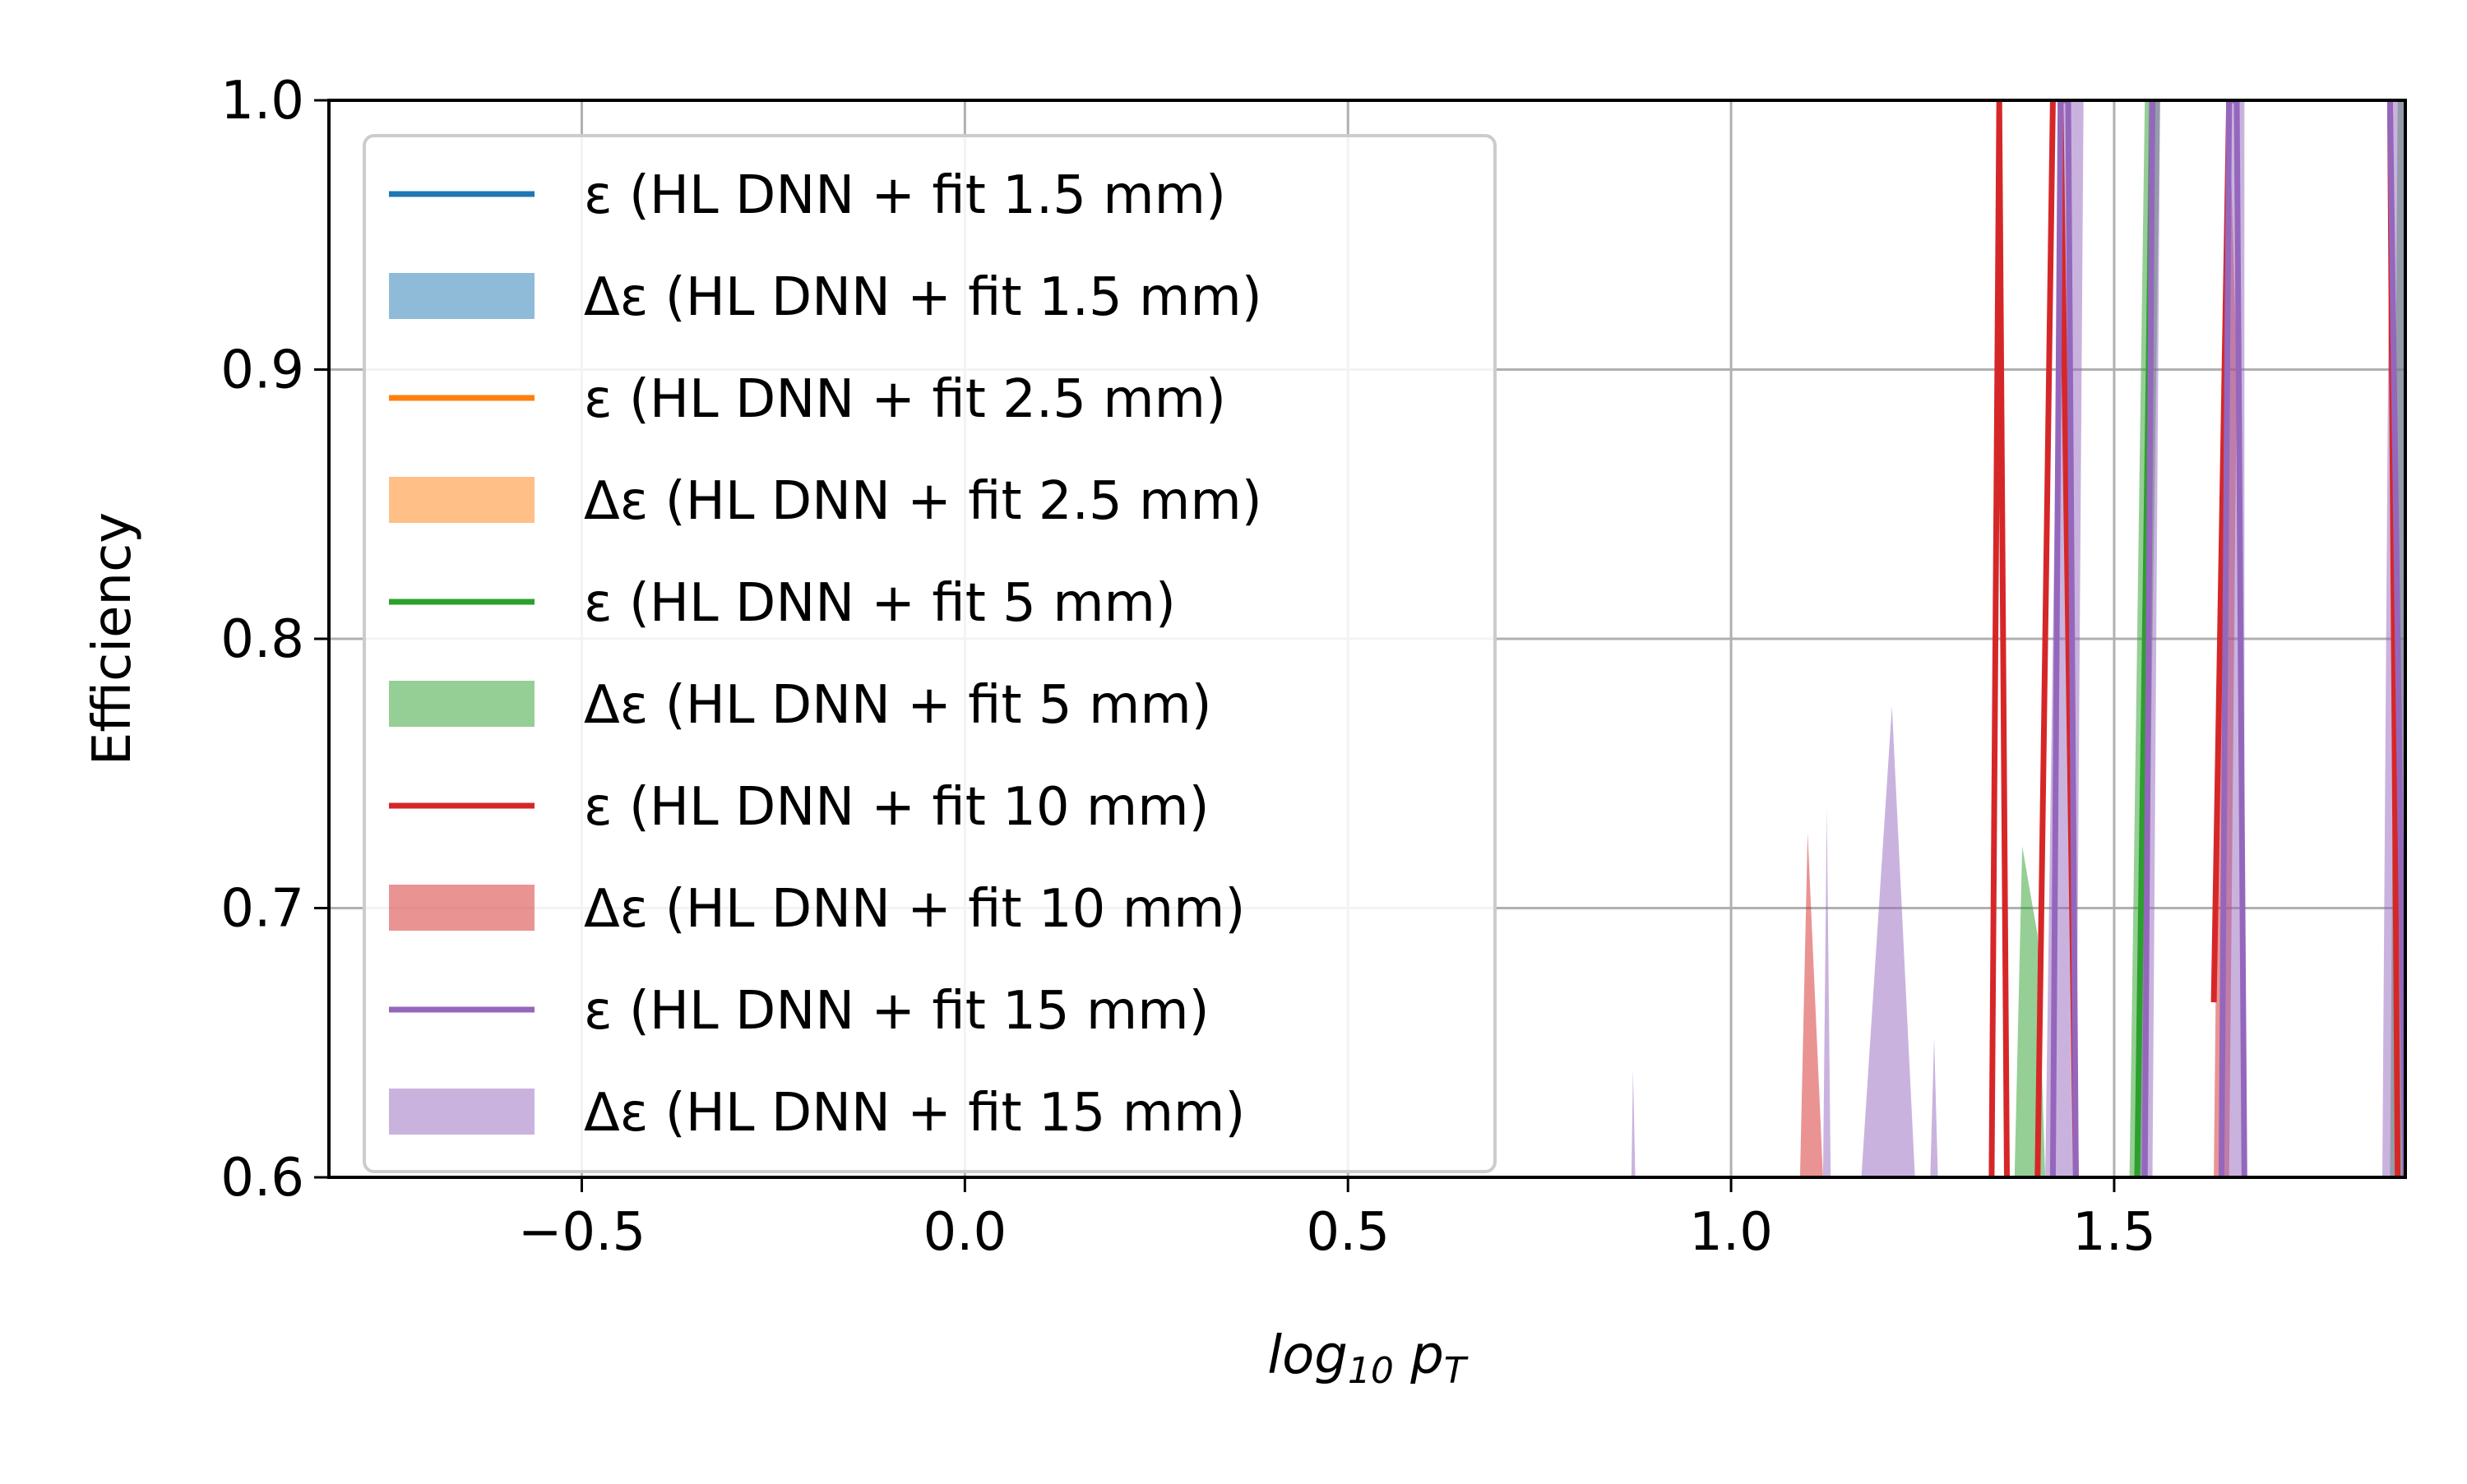 The image size is (2467, 1484). I want to click on legend-label: Δε (HL DNN + fit 2.5 mm), so click(923, 501).